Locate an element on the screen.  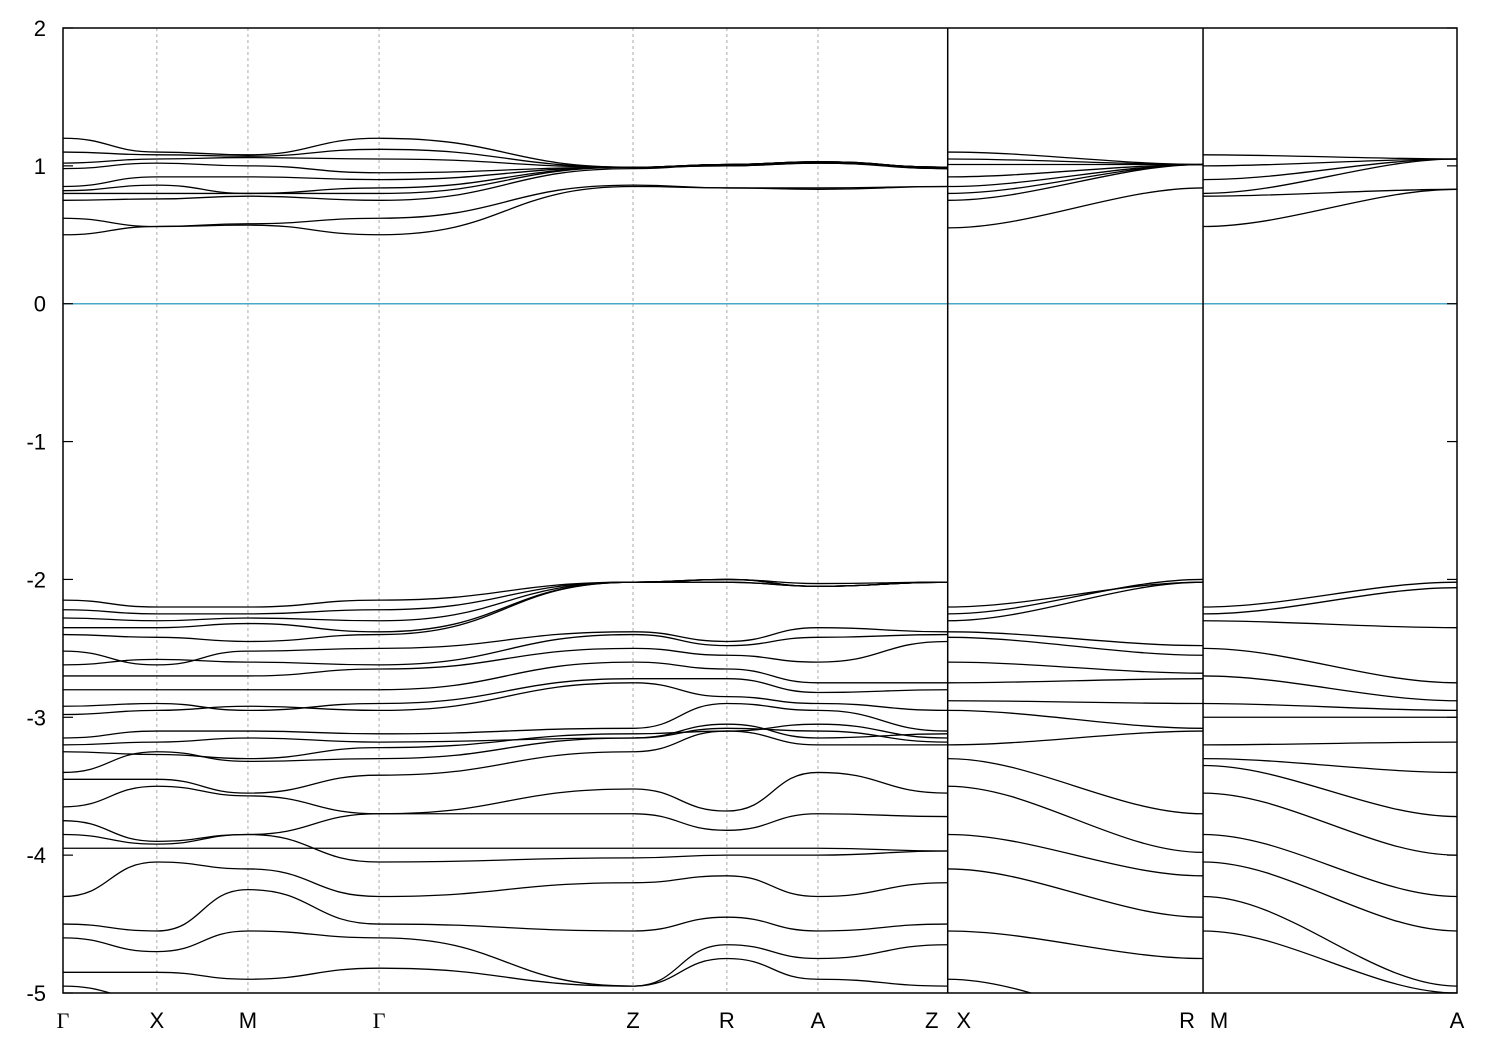
y-tick-label: -3 is located at coordinates (36, 717).